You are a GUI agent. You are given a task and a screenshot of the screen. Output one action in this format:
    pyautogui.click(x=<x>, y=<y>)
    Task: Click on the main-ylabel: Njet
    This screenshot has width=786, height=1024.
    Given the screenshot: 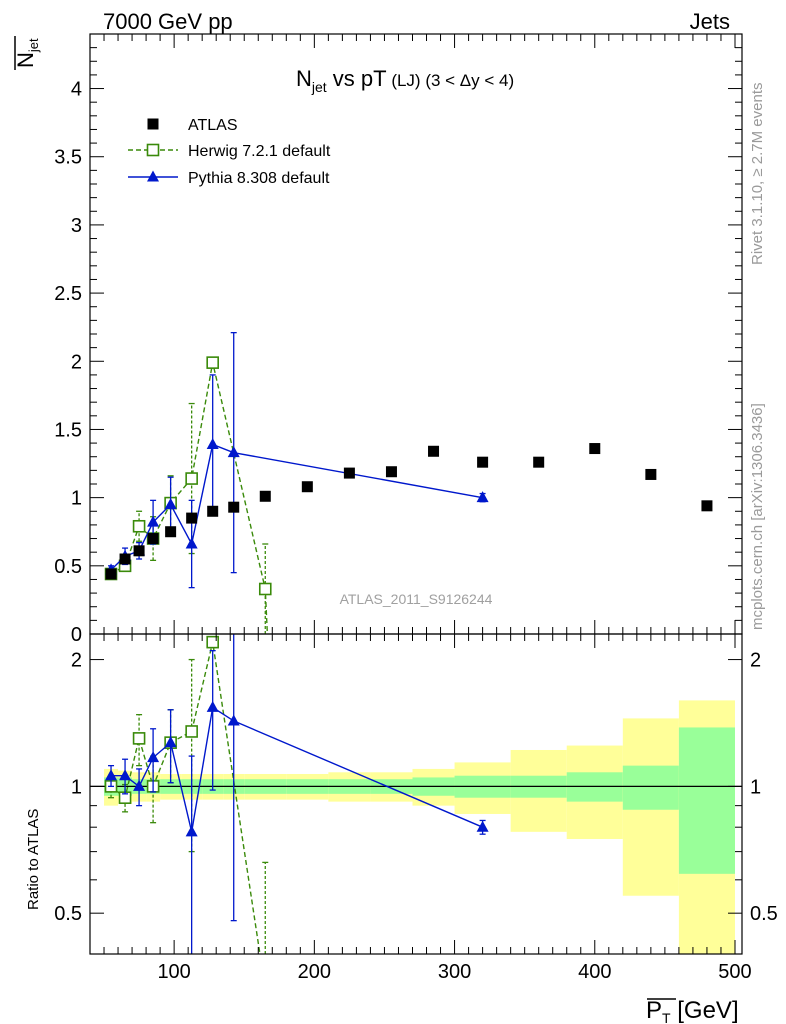 What is the action you would take?
    pyautogui.click(x=27, y=53)
    